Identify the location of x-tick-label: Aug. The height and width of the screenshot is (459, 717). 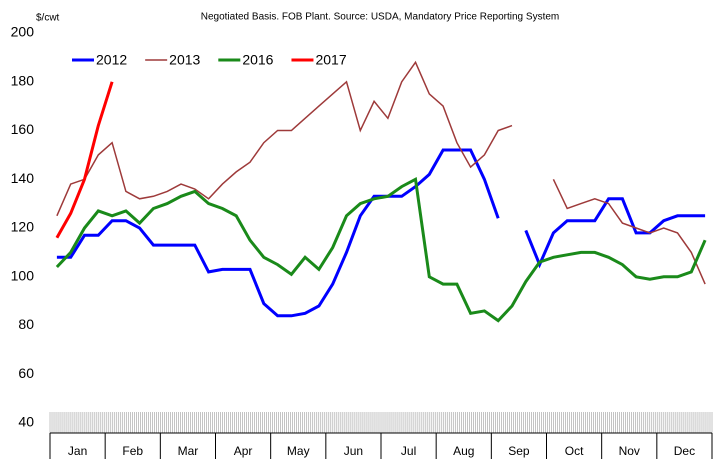
(463, 451).